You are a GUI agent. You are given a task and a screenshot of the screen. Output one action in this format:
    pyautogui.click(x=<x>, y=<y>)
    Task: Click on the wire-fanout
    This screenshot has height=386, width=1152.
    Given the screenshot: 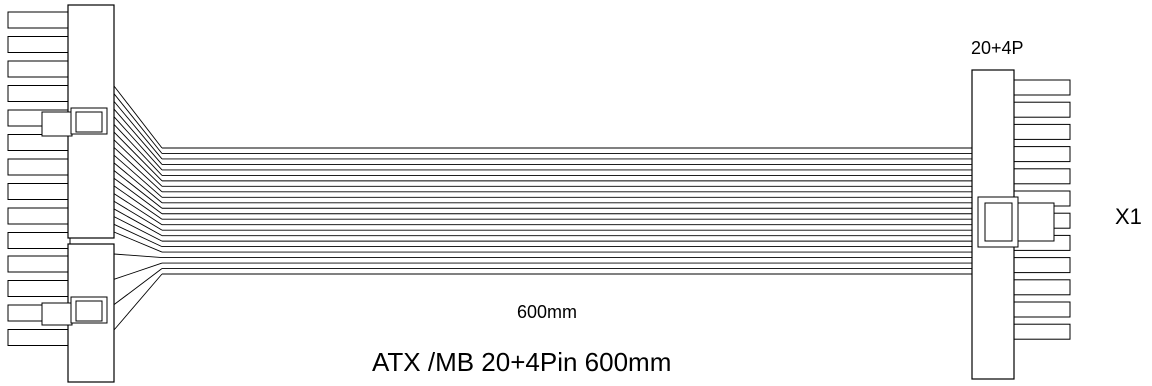 What is the action you would take?
    pyautogui.click(x=138, y=208)
    